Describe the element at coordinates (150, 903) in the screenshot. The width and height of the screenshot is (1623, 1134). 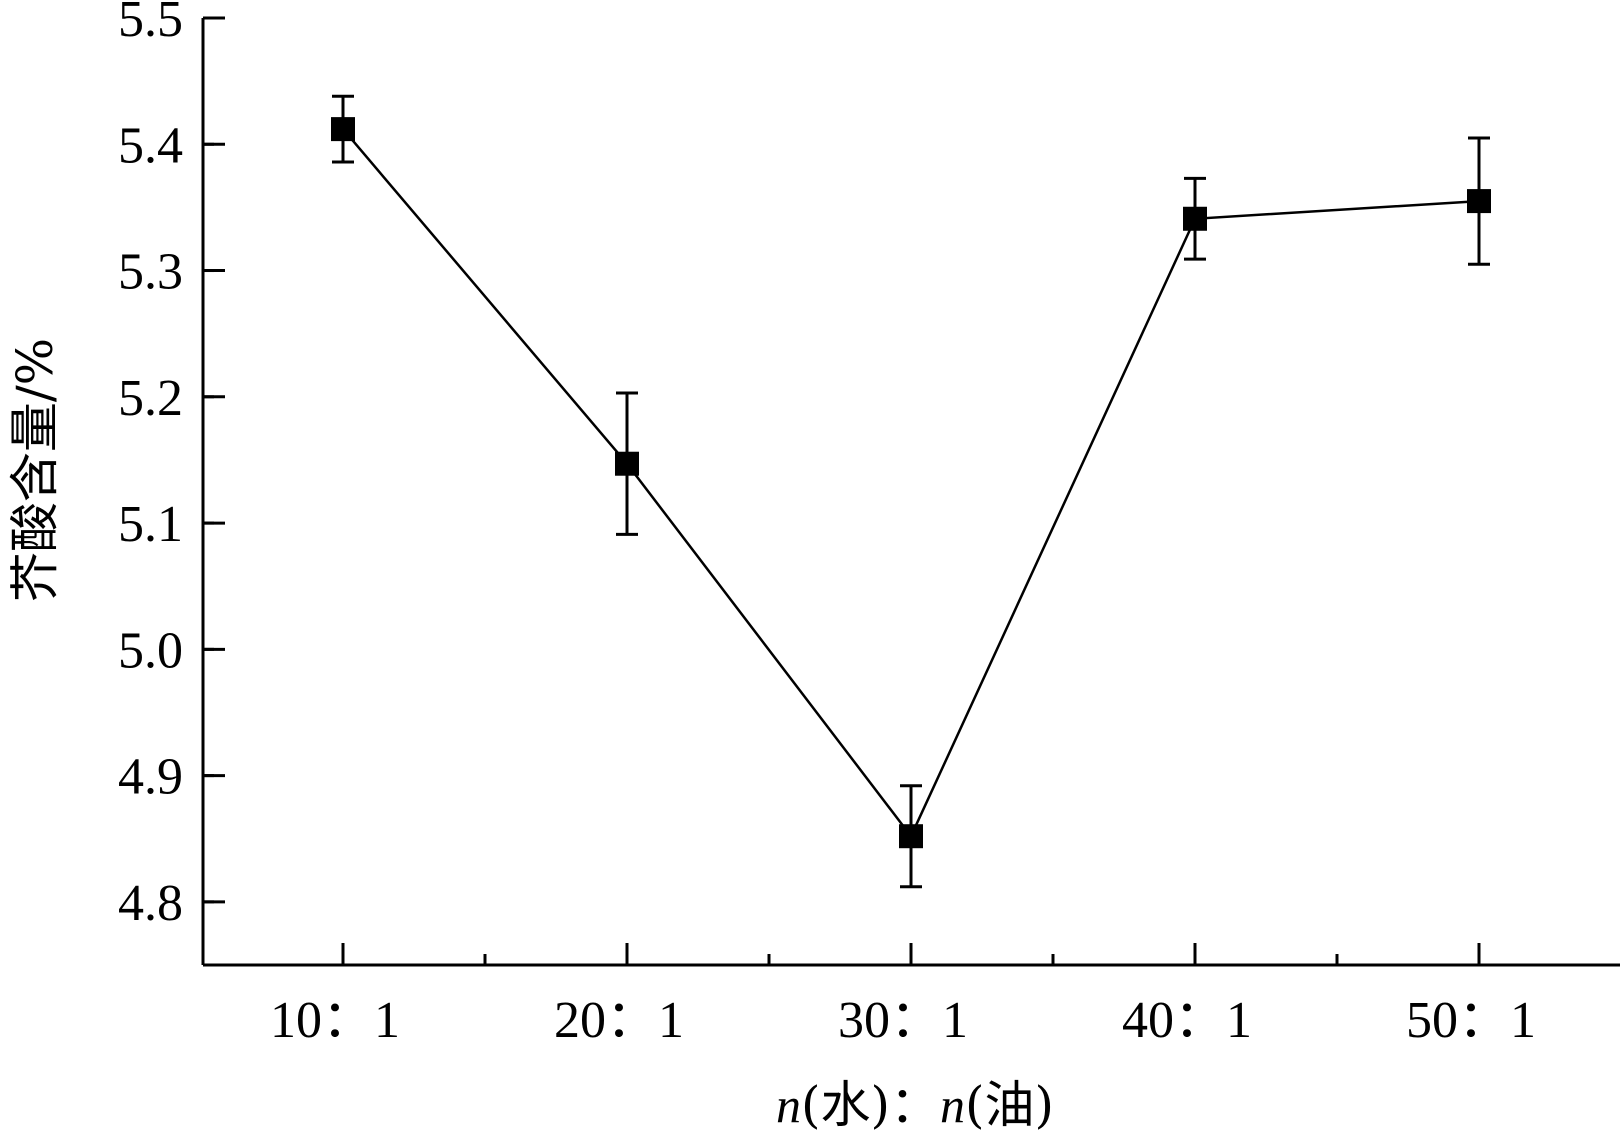
I see `y-tick-label: 4.8` at that location.